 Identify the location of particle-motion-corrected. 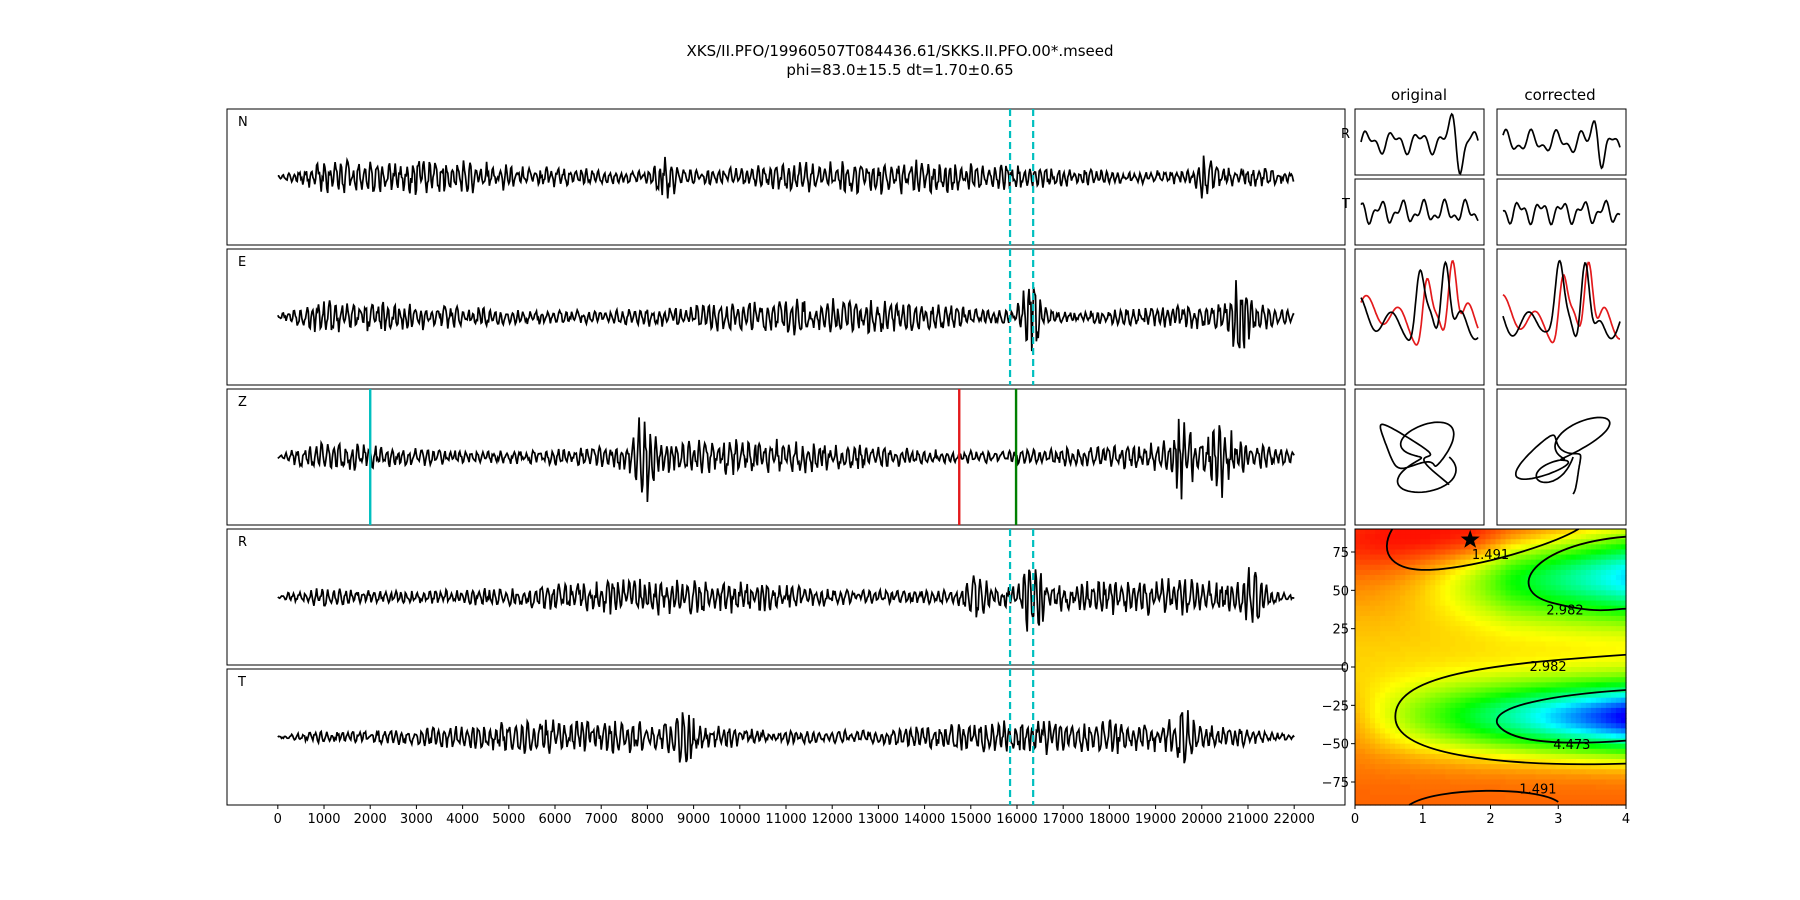
(1562, 455).